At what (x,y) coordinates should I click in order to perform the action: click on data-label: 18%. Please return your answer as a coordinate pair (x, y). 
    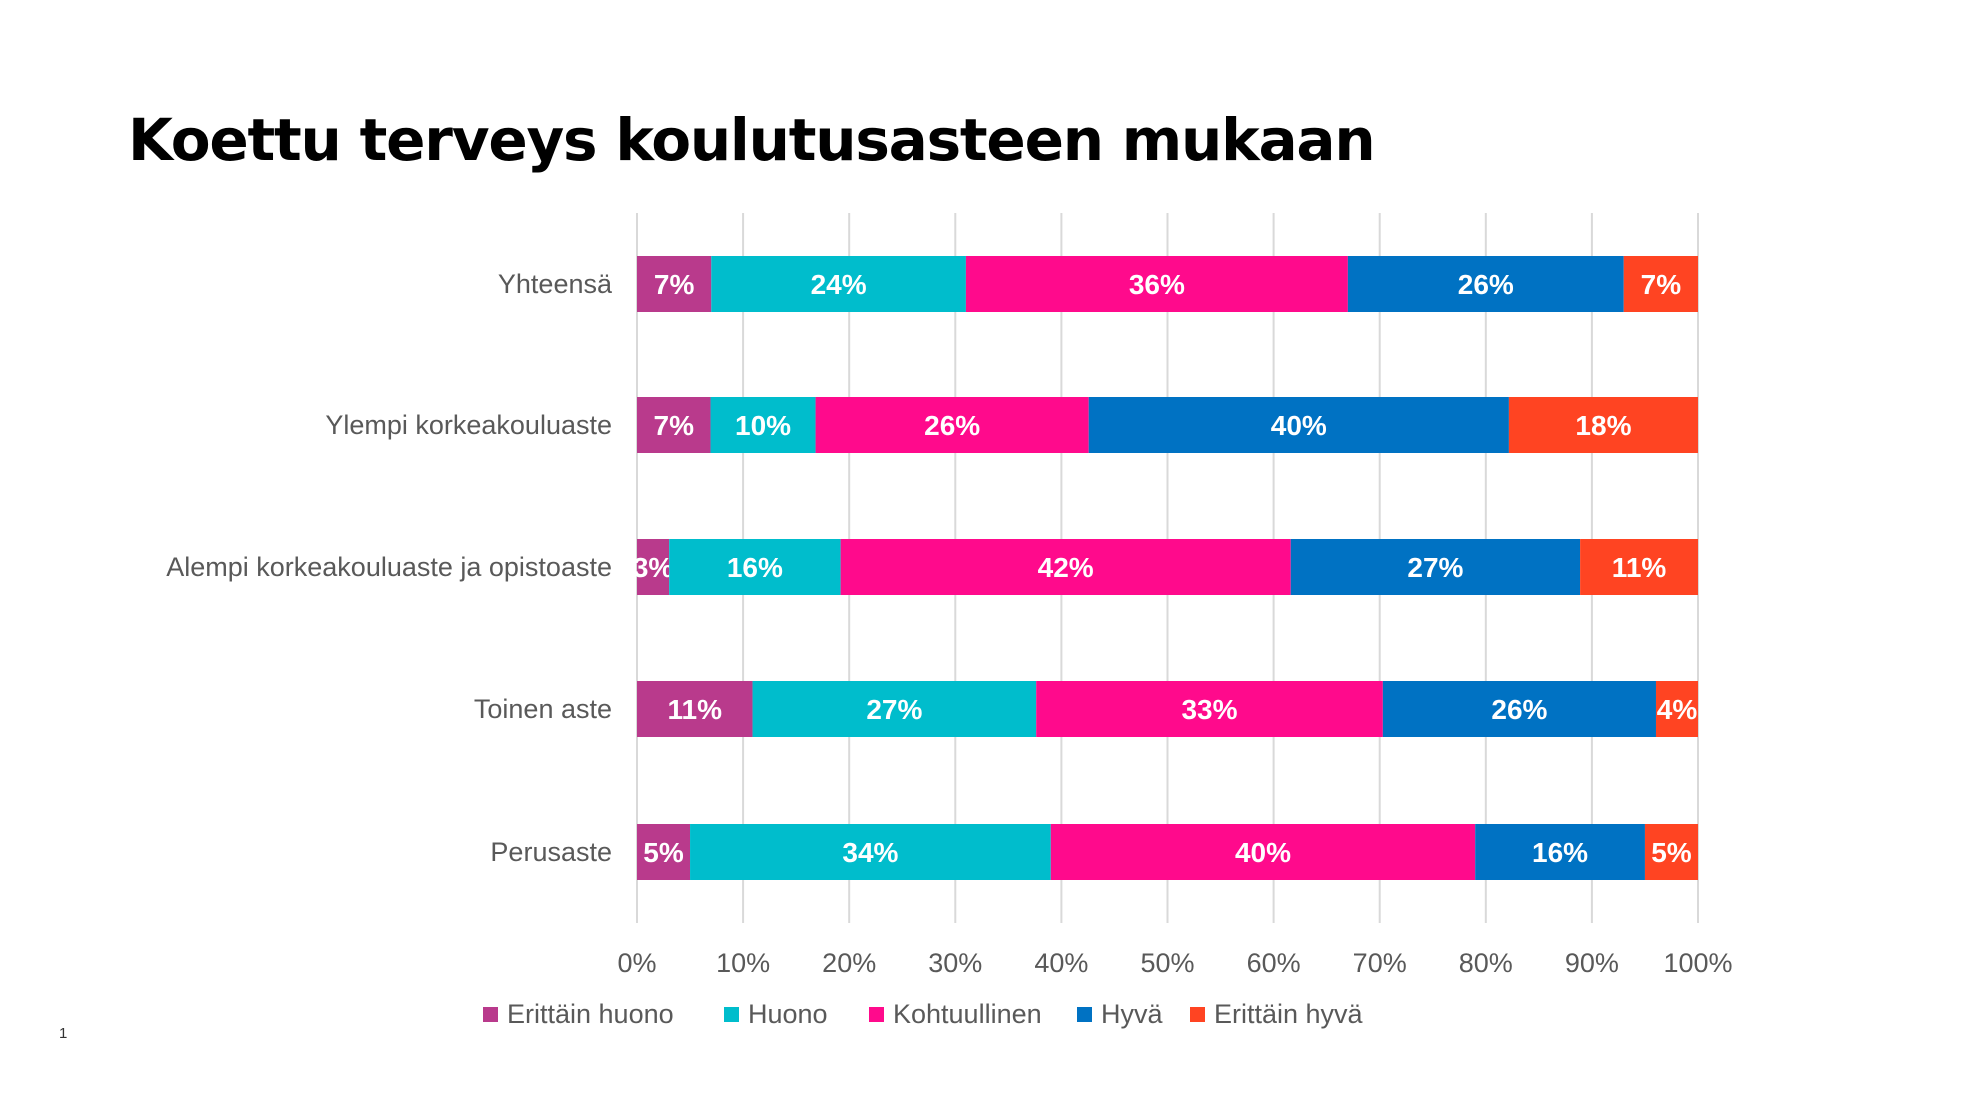
    Looking at the image, I should click on (1603, 425).